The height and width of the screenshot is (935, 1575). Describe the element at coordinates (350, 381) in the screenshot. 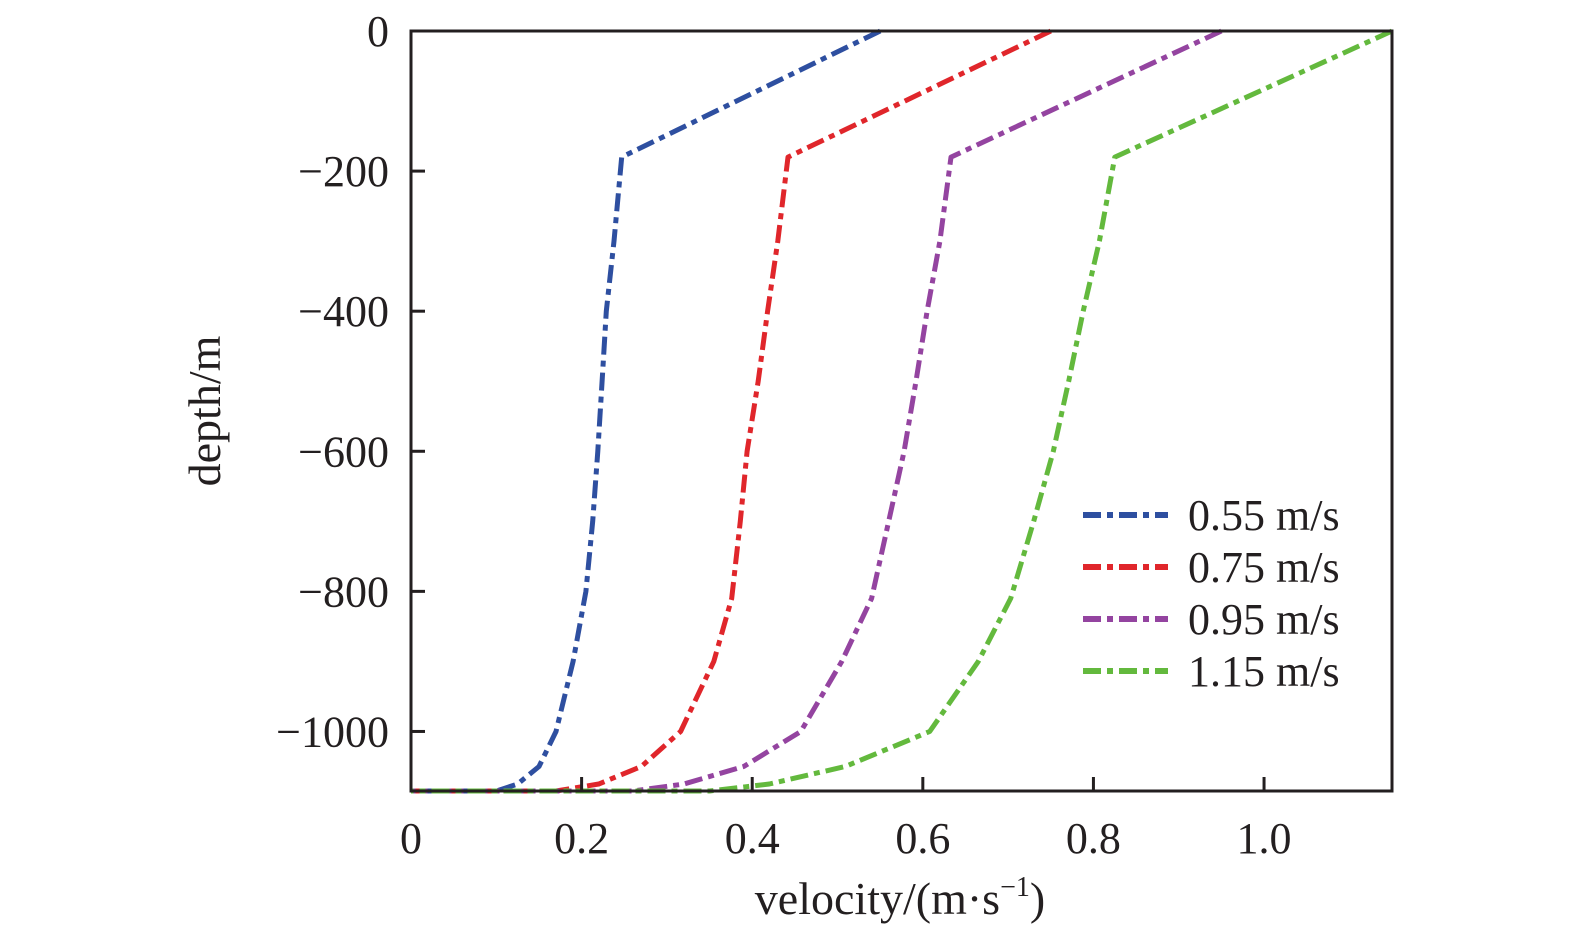

I see `y-axis: 0 −200 −400 −600 −800 −1000` at that location.